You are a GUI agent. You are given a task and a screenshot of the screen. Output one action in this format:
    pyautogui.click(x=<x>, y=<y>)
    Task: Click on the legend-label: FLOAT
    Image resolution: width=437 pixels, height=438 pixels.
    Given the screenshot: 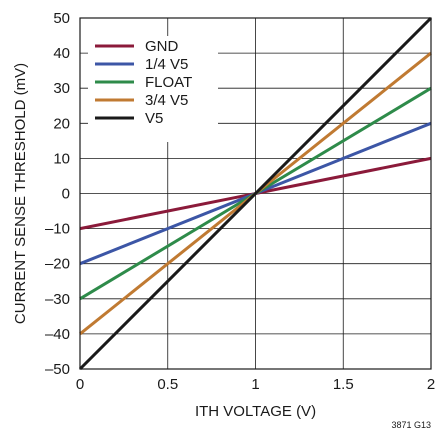 What is the action you would take?
    pyautogui.click(x=168, y=82)
    